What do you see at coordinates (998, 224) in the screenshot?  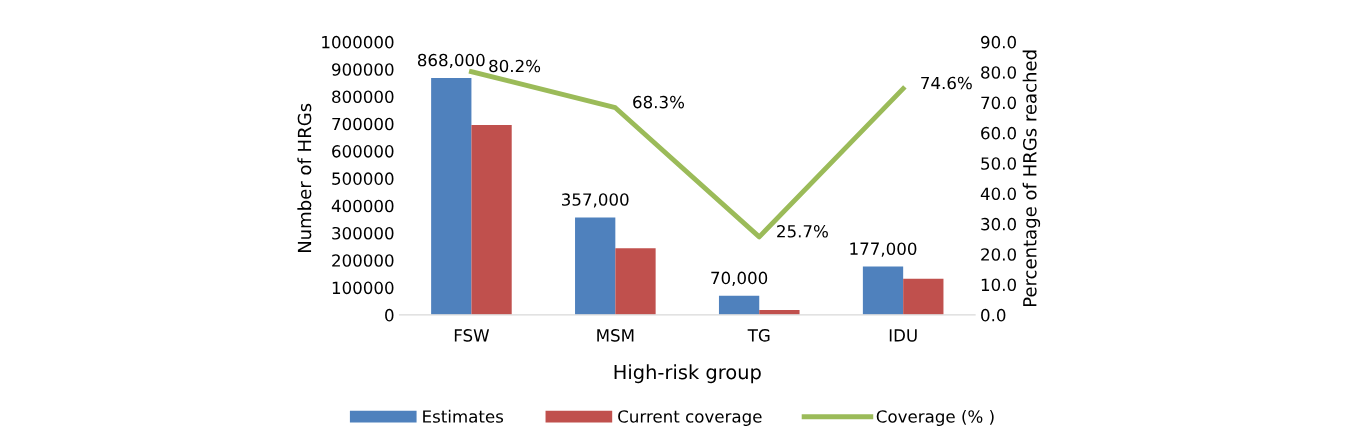 I see `y2-tick-label: 30.0` at bounding box center [998, 224].